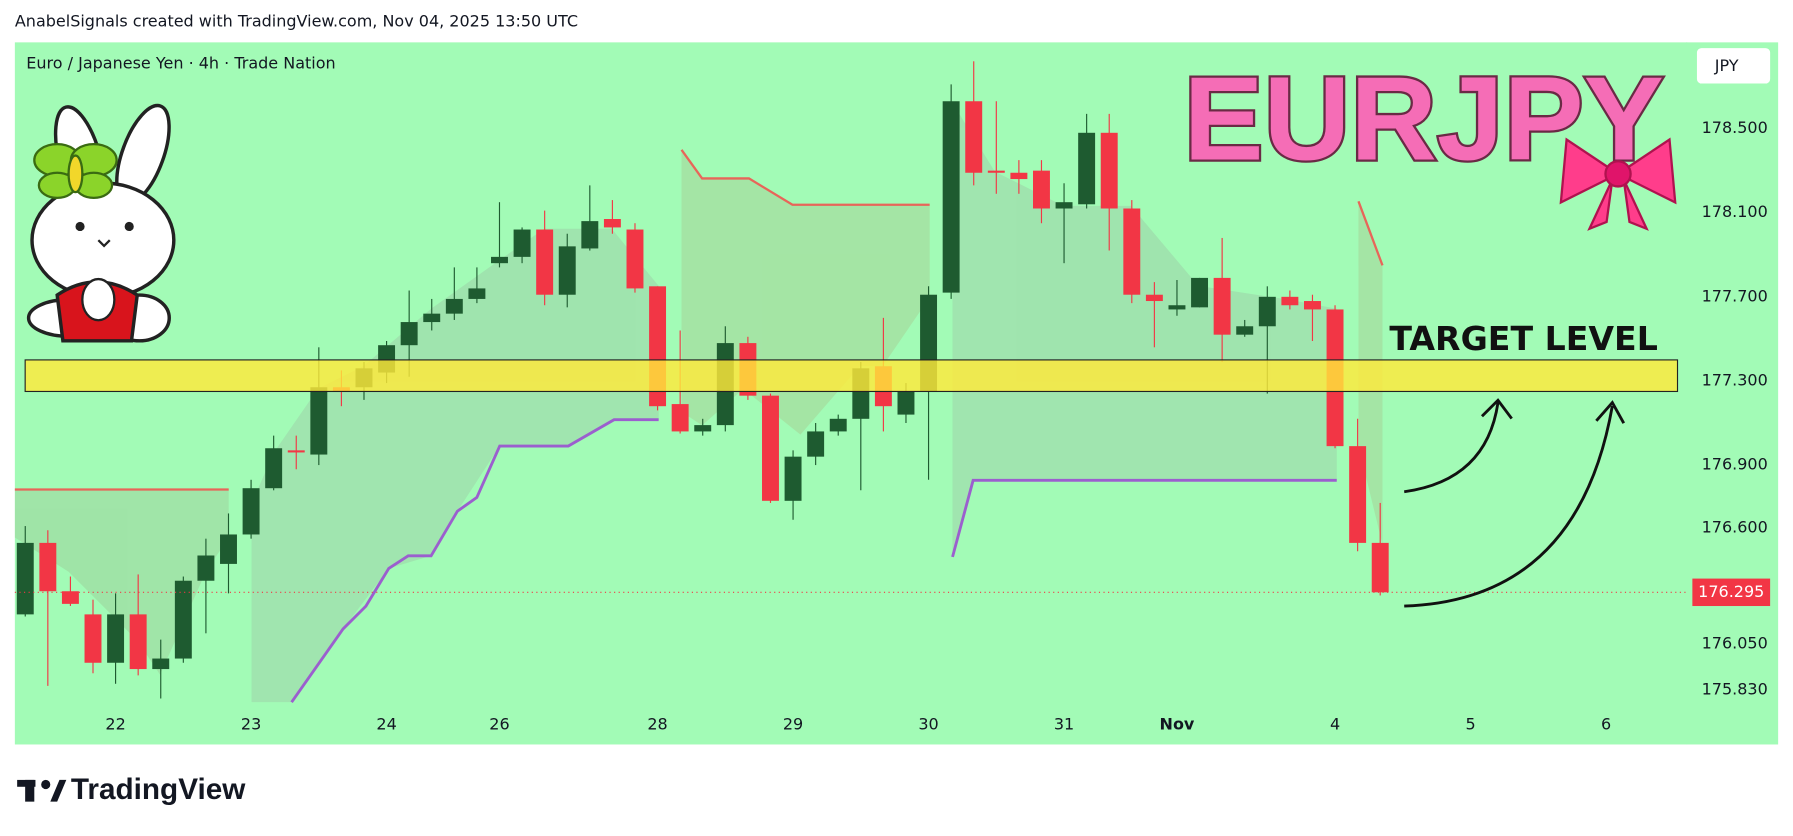 This screenshot has height=836, width=1793. What do you see at coordinates (386, 724) in the screenshot?
I see `x-tick-label: 24` at bounding box center [386, 724].